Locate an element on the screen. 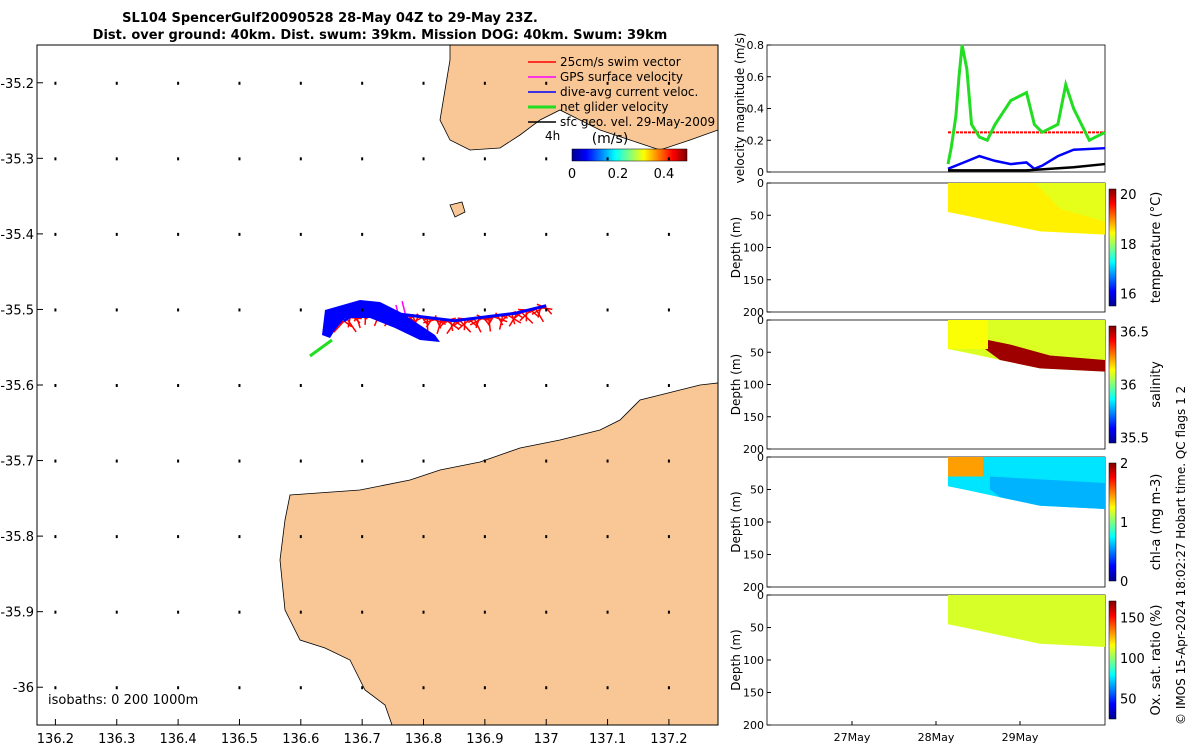 This screenshot has width=1200, height=754. depth-tick-label: 100 is located at coordinates (753, 248).